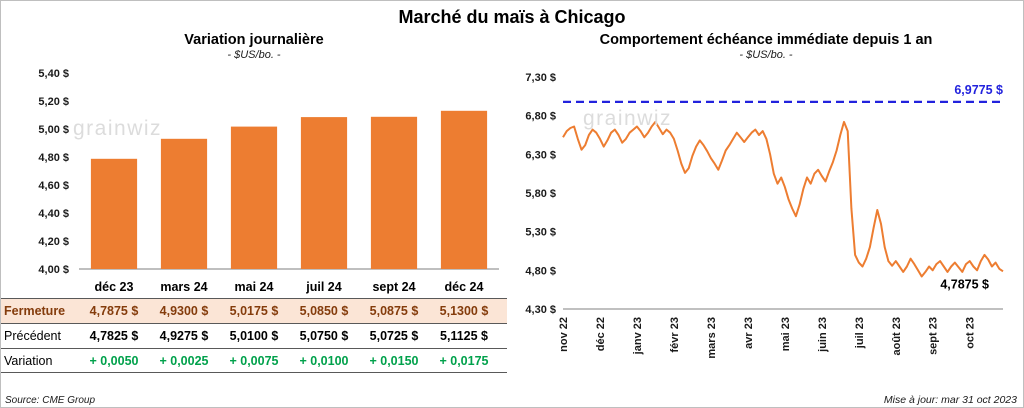  I want to click on table-cell: 5,1125 $, so click(464, 336).